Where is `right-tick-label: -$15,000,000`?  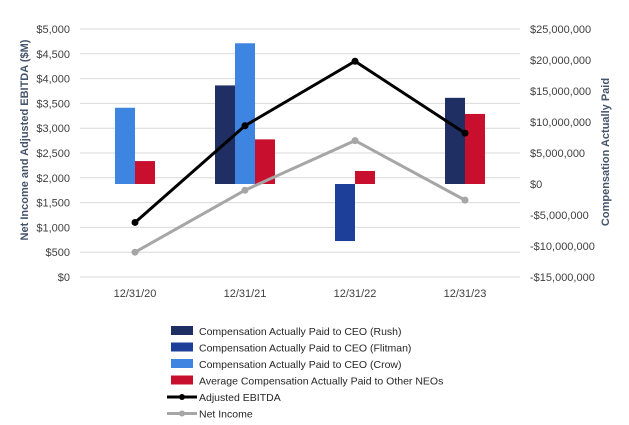
right-tick-label: -$15,000,000 is located at coordinates (562, 278).